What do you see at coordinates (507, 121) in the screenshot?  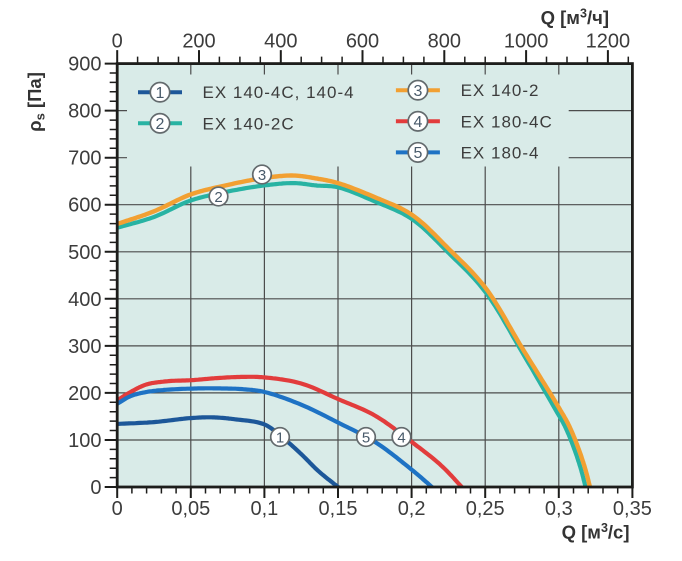 I see `svg-text: EX 180-4C` at bounding box center [507, 121].